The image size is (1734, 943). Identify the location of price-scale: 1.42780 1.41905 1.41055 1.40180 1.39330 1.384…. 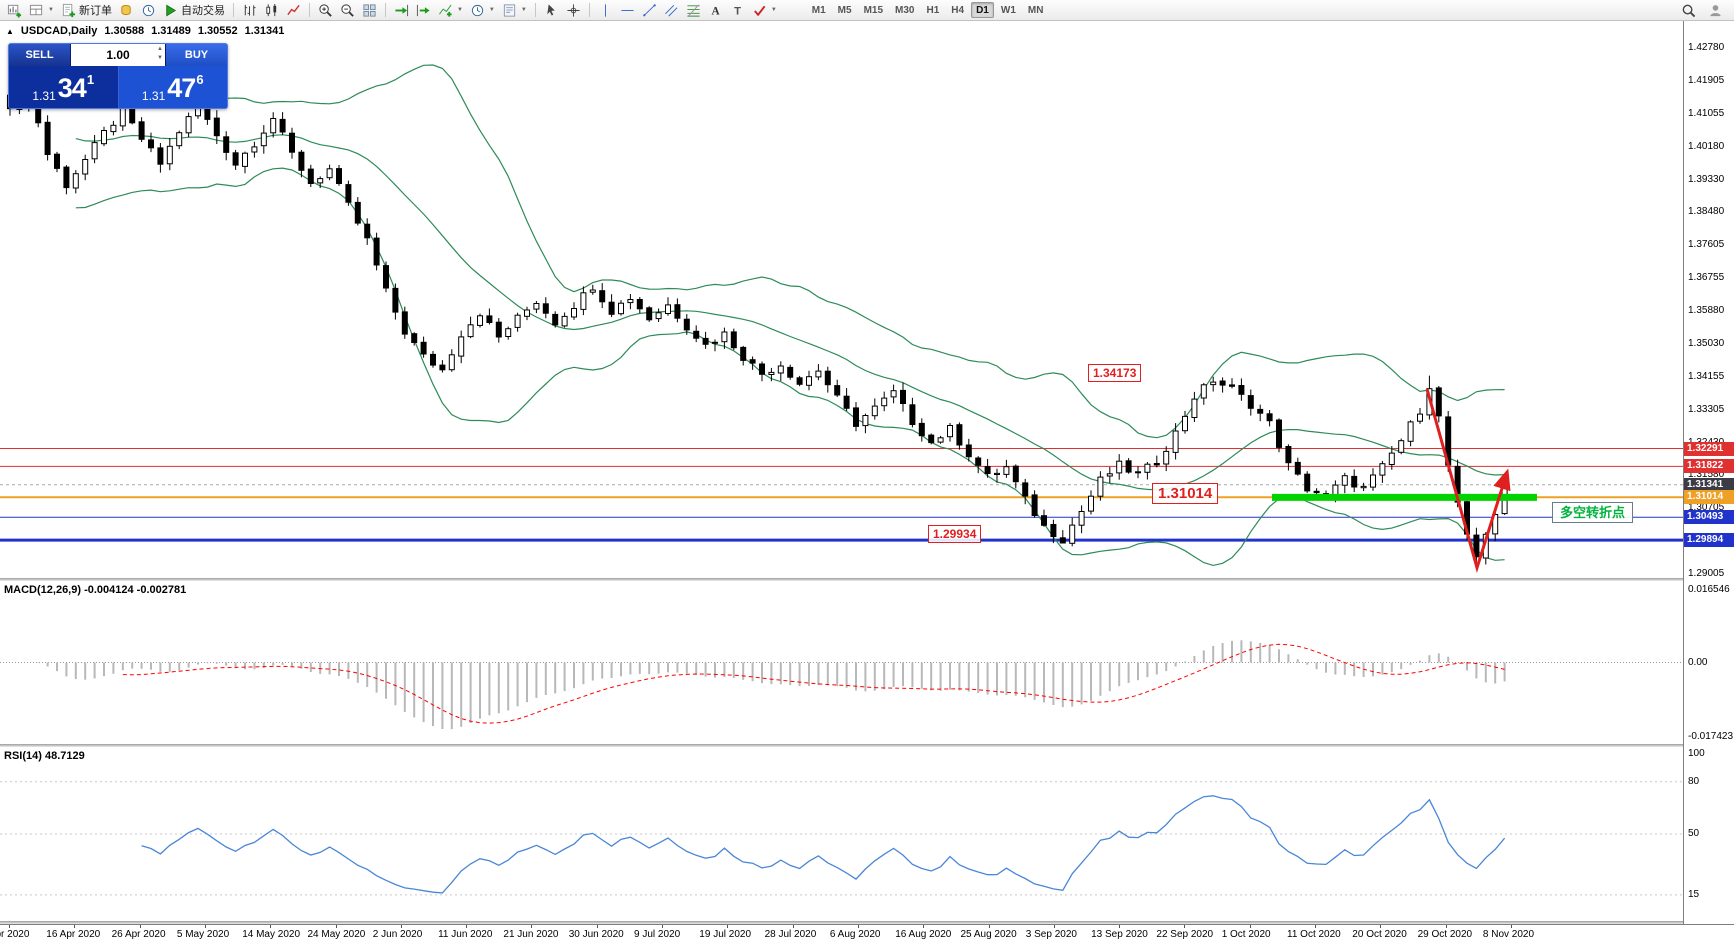
(1708, 472).